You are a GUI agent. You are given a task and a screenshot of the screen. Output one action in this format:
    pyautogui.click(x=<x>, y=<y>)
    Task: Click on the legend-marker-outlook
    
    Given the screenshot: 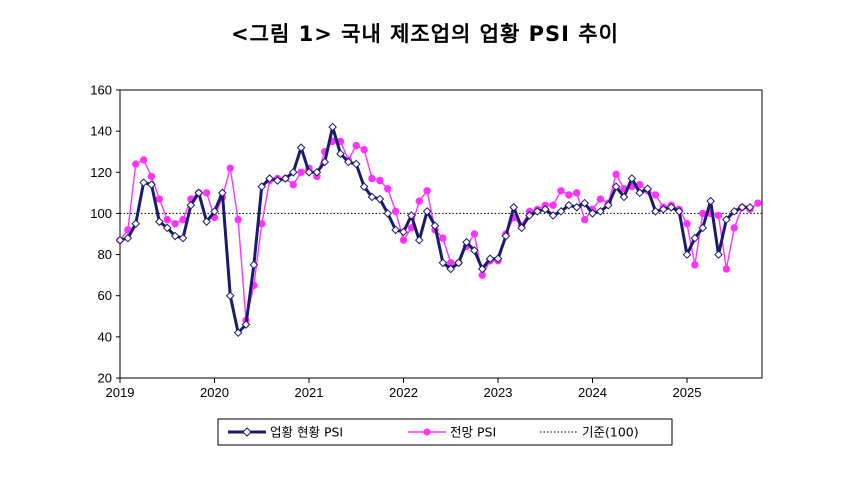 What is the action you would take?
    pyautogui.click(x=427, y=432)
    